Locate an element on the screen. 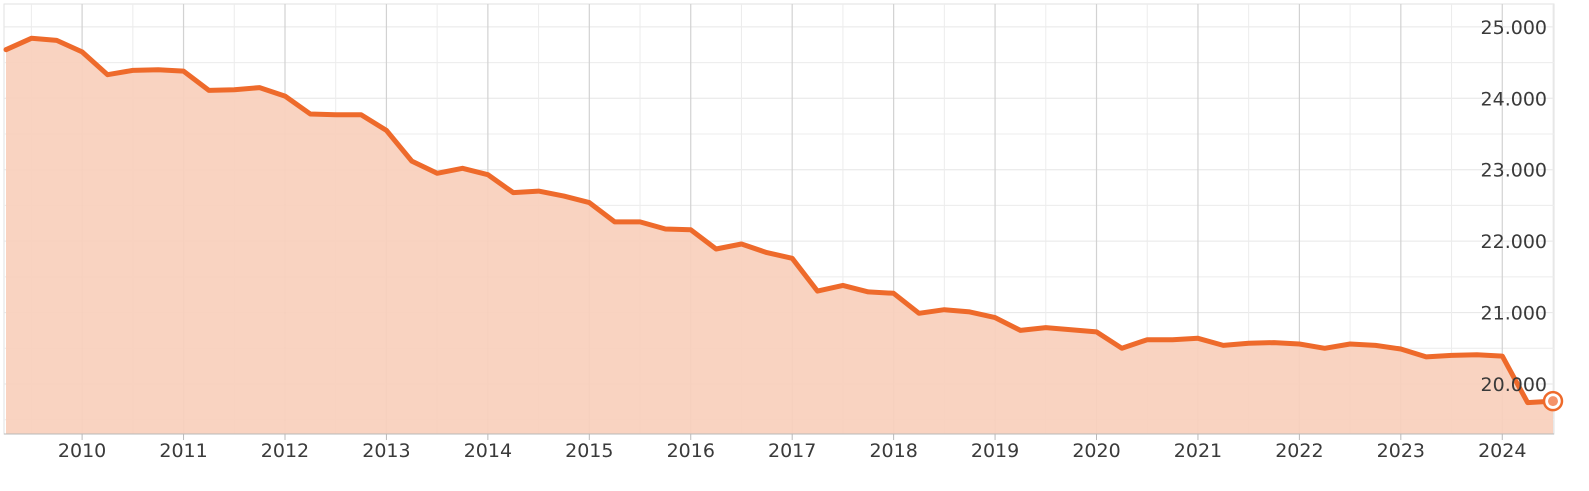 This screenshot has width=1589, height=491. x-tick-label: 2021 is located at coordinates (1198, 451).